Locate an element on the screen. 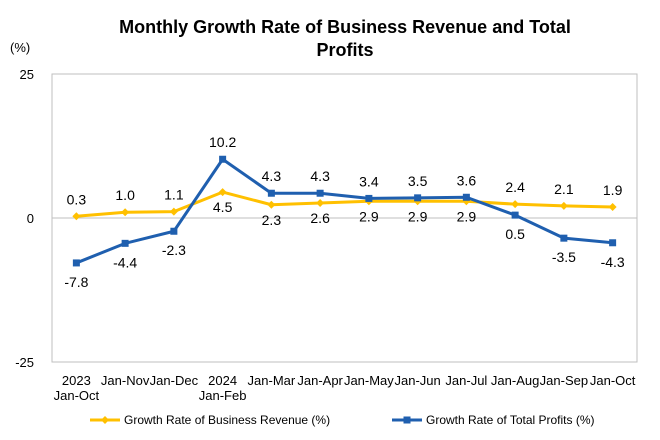 Image resolution: width=660 pixels, height=440 pixels. y-tick-label: 25 is located at coordinates (27, 74).